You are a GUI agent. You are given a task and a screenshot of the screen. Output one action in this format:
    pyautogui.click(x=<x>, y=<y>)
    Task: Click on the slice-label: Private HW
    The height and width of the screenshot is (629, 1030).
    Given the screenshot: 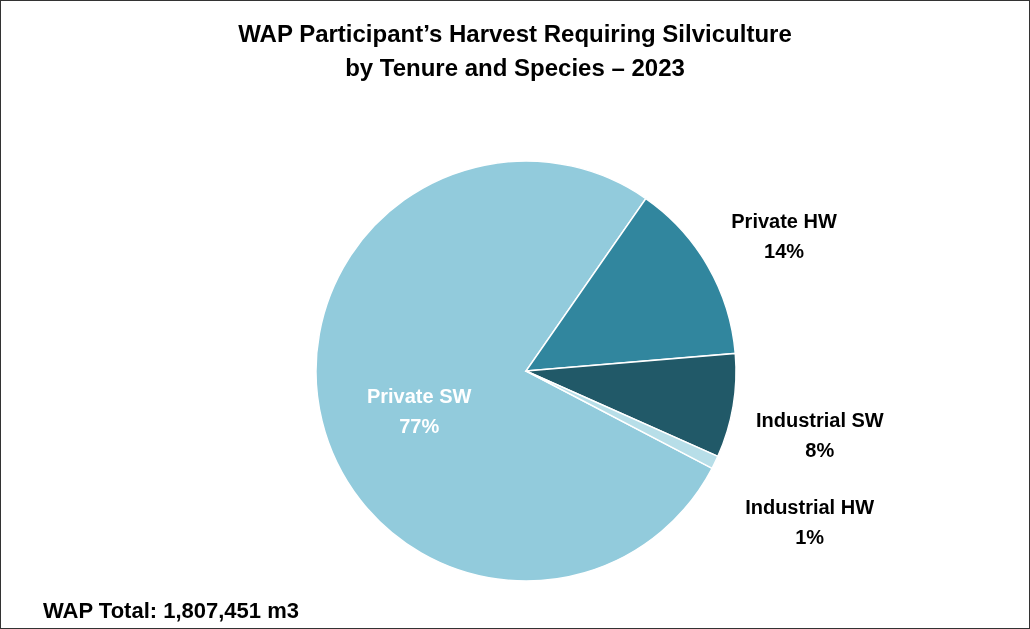 What is the action you would take?
    pyautogui.click(x=784, y=221)
    